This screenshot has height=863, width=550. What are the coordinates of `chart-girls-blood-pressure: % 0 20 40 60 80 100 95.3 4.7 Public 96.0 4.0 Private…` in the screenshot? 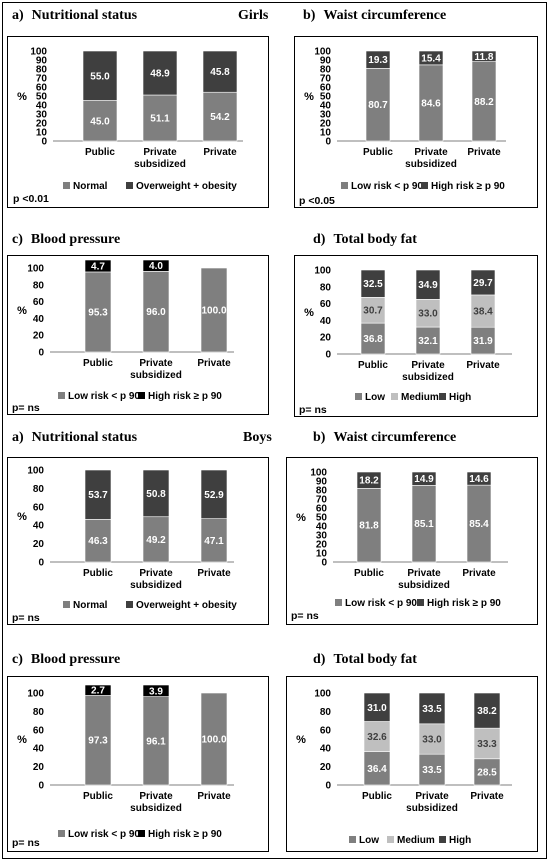 It's located at (138, 335).